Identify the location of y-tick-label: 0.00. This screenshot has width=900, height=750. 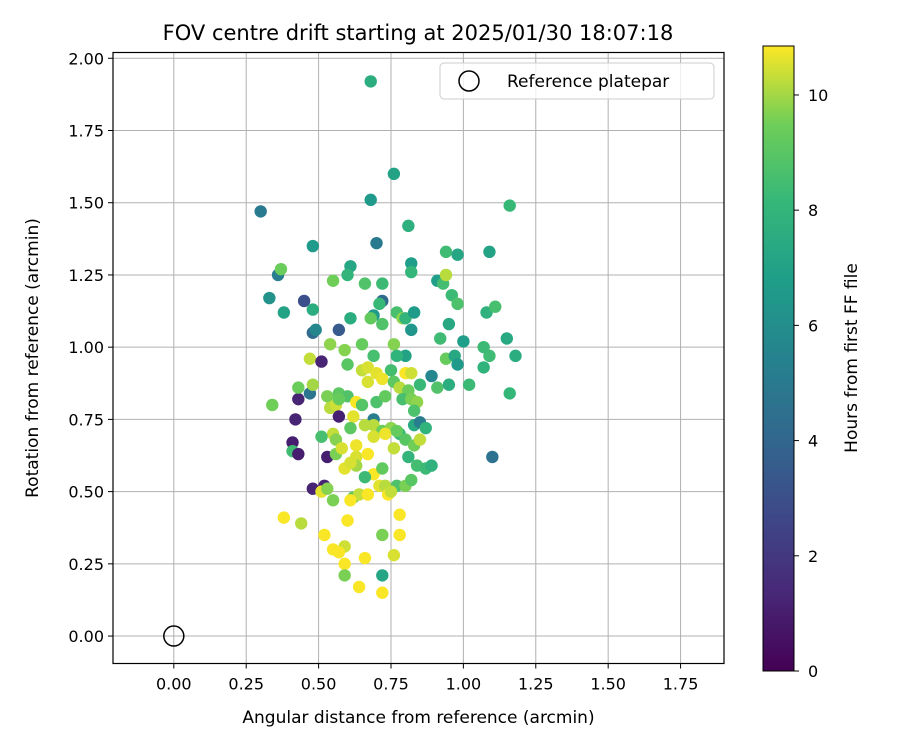
(86, 636).